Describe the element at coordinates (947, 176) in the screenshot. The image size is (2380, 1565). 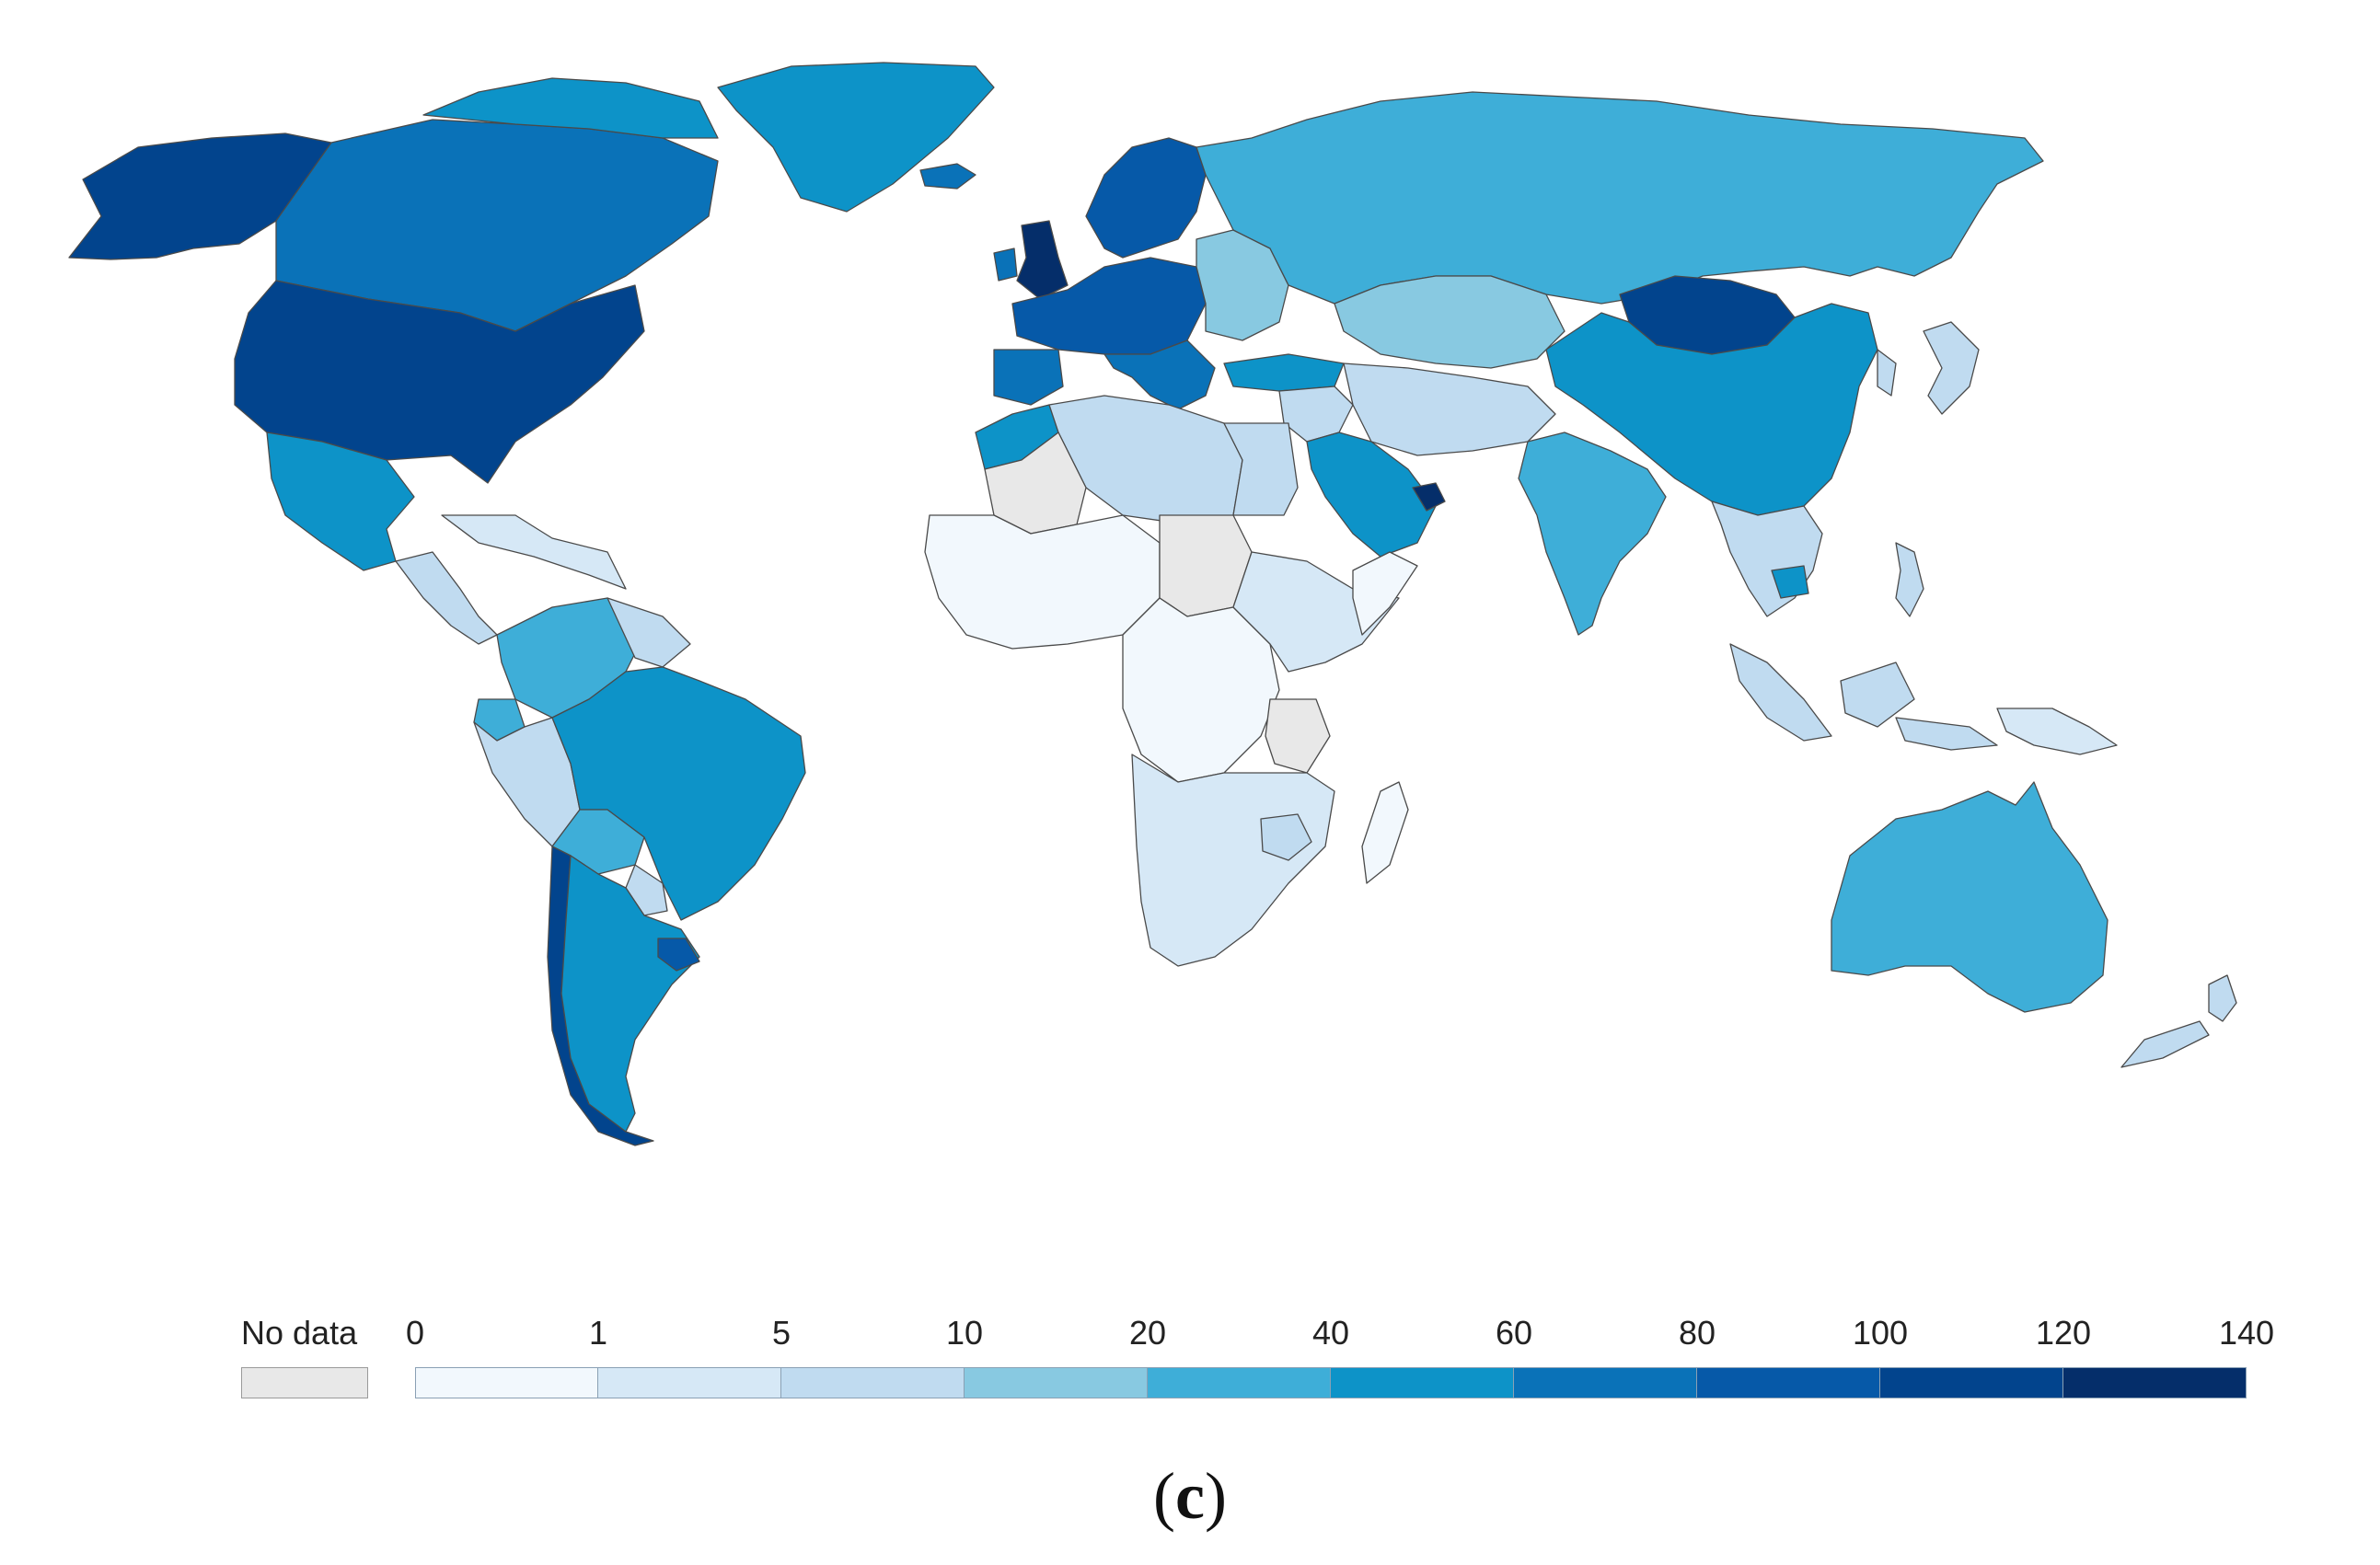
I see `region-iceland` at that location.